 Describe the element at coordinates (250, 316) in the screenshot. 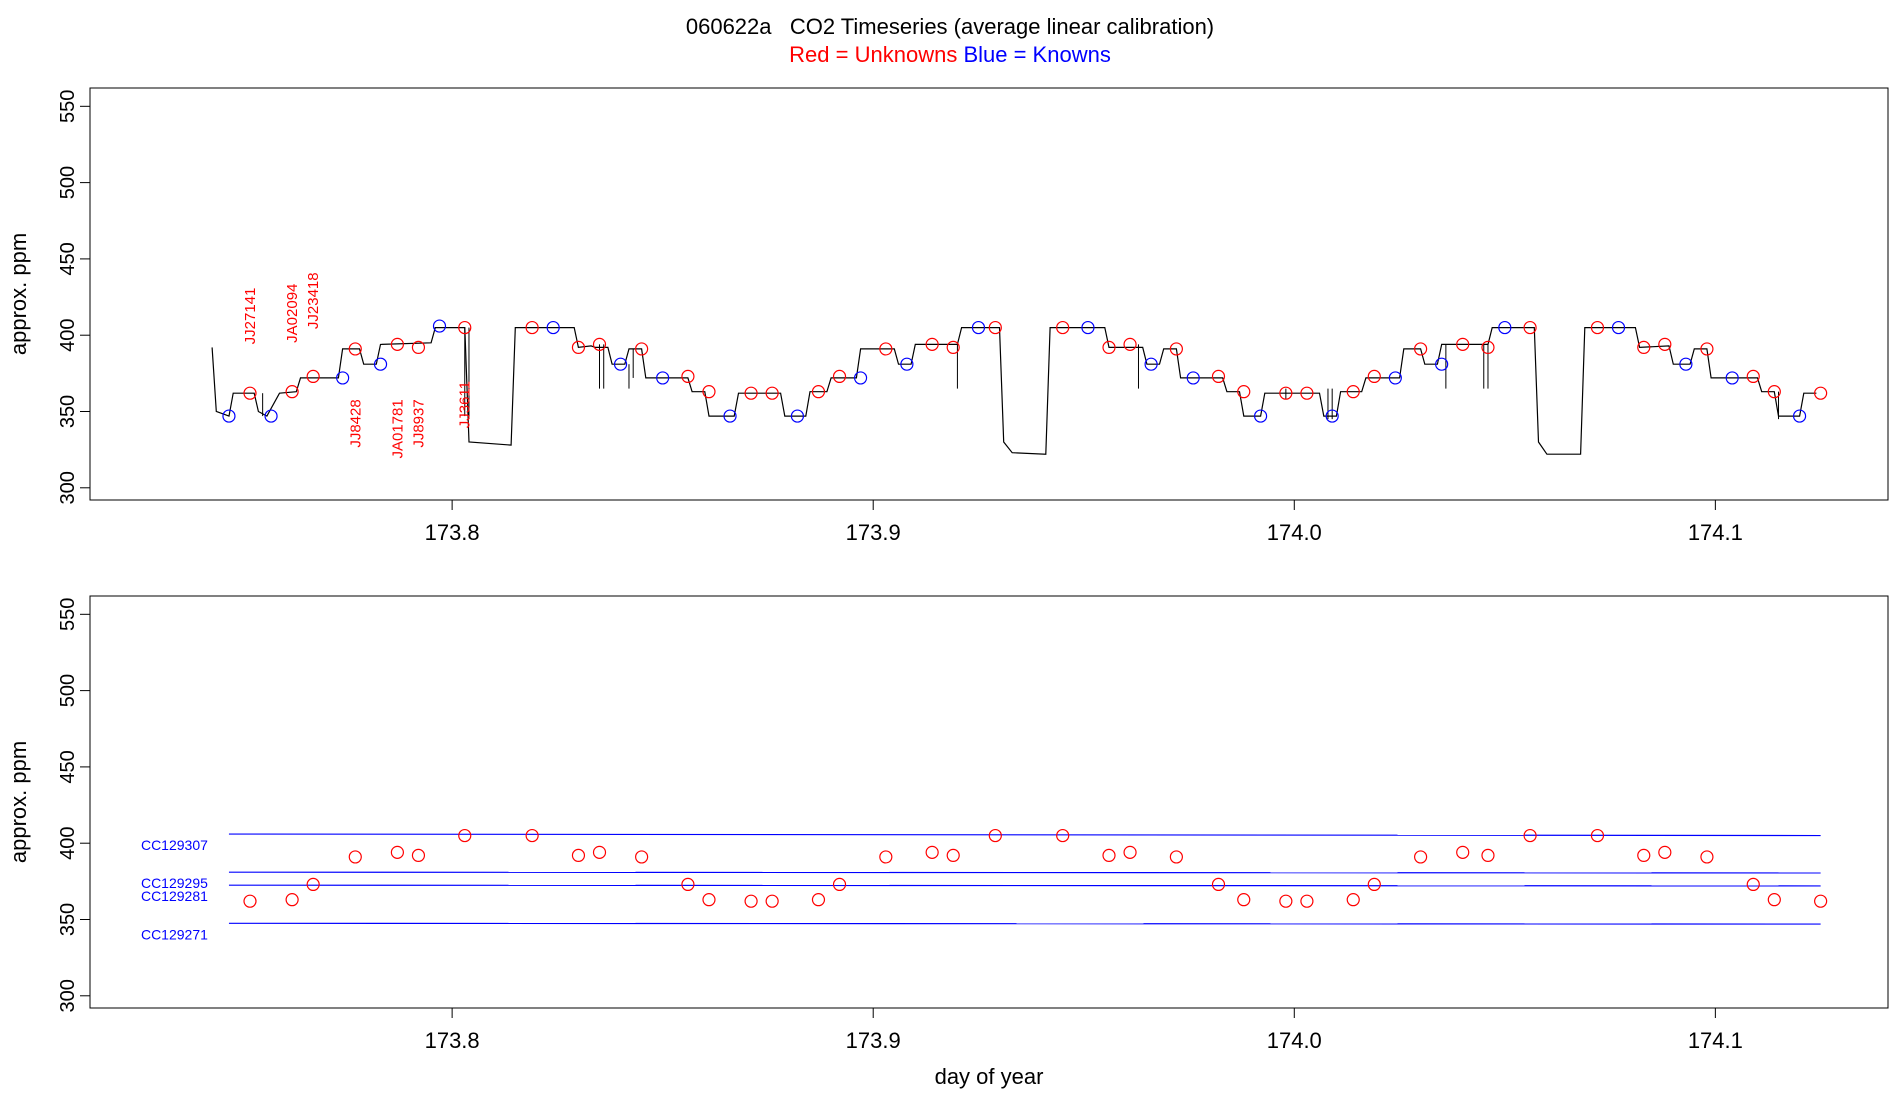

I see `sample-annotation: JJ27141` at that location.